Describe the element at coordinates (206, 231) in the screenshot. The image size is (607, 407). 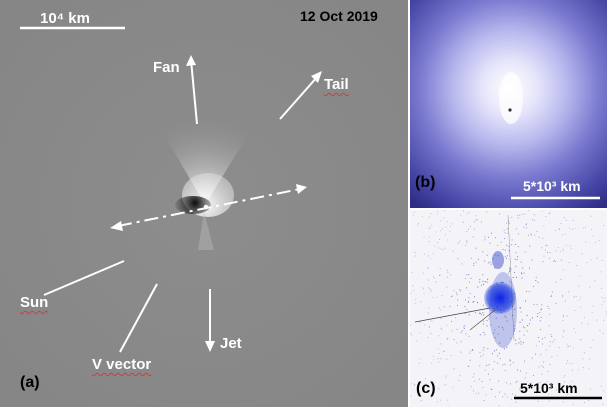
I see `jet-feature` at that location.